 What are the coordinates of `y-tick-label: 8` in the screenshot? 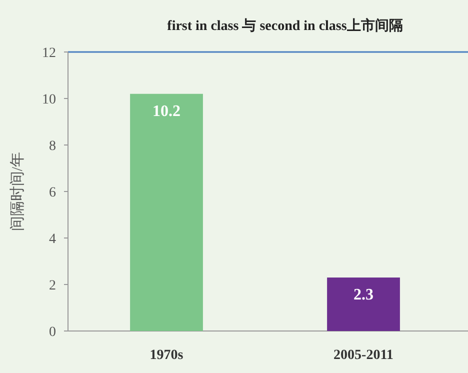 It's located at (52, 146).